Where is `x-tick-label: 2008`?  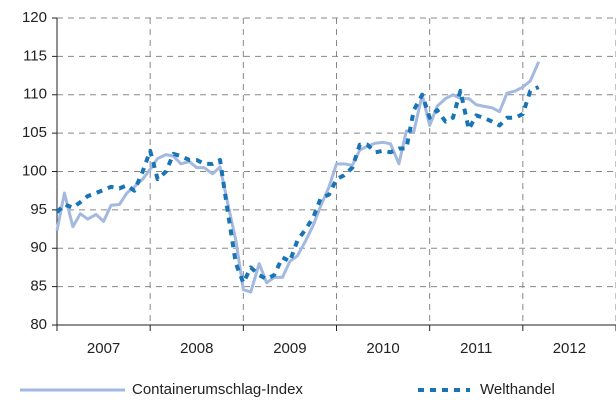
x-tick-label: 2008 is located at coordinates (196, 348).